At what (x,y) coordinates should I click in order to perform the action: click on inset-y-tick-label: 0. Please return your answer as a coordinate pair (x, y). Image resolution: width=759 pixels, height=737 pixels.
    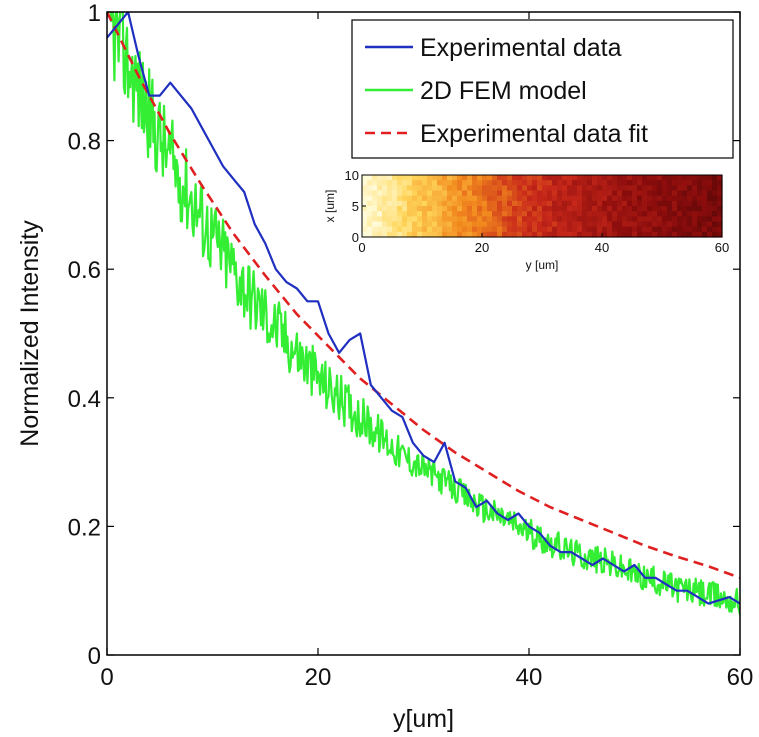
    Looking at the image, I should click on (355, 237).